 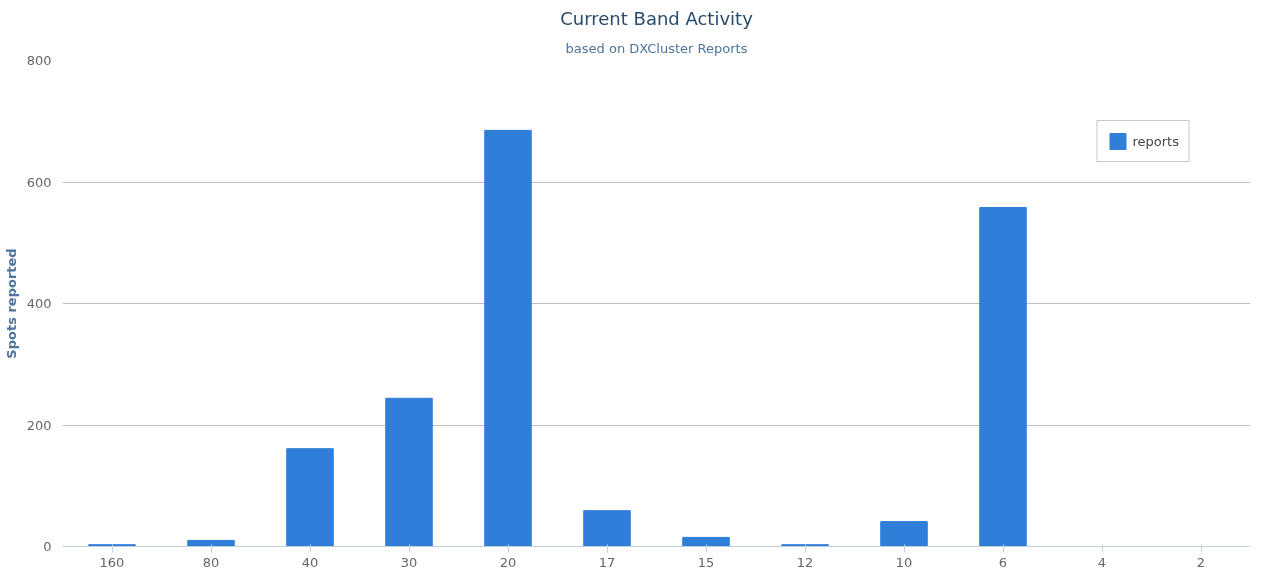 What do you see at coordinates (310, 561) in the screenshot?
I see `x-tick-label: 40` at bounding box center [310, 561].